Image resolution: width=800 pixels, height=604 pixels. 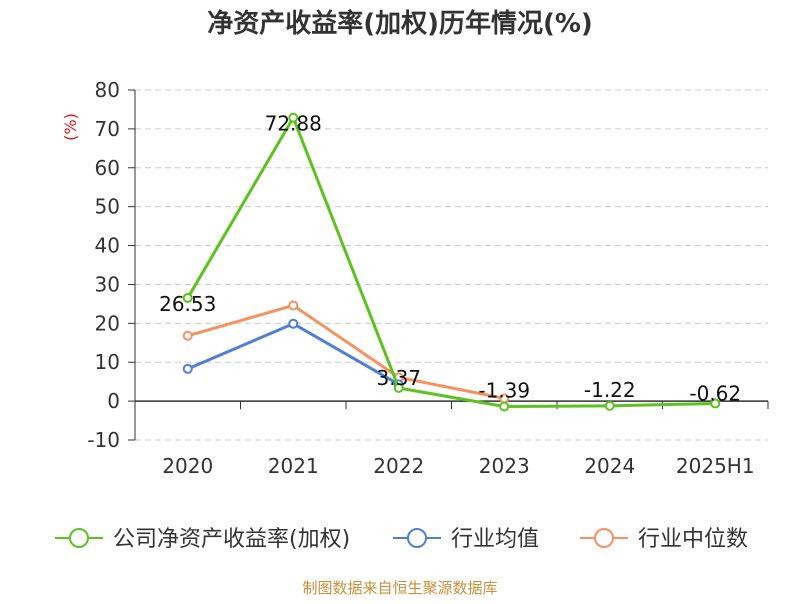 What do you see at coordinates (715, 466) in the screenshot?
I see `x-tick-label: 2025H1` at bounding box center [715, 466].